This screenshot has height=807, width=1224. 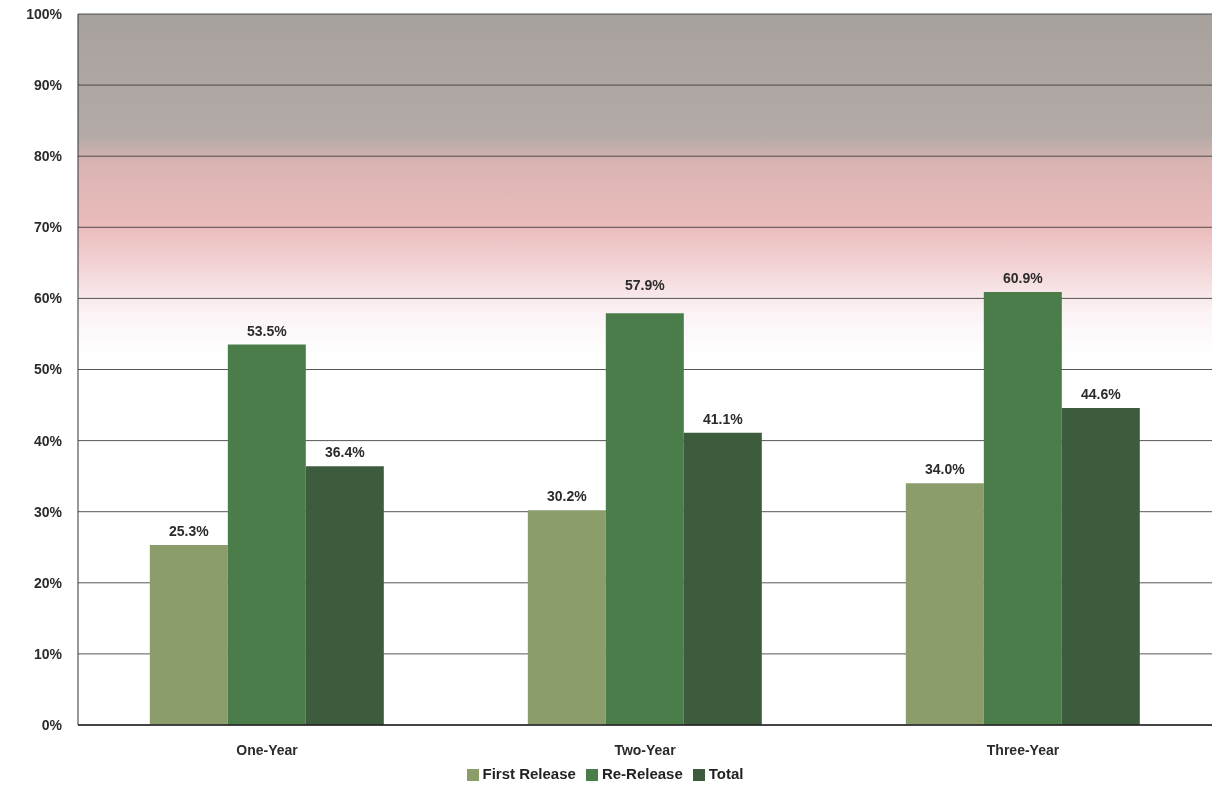 What do you see at coordinates (529, 773) in the screenshot?
I see `legend-label: First Release` at bounding box center [529, 773].